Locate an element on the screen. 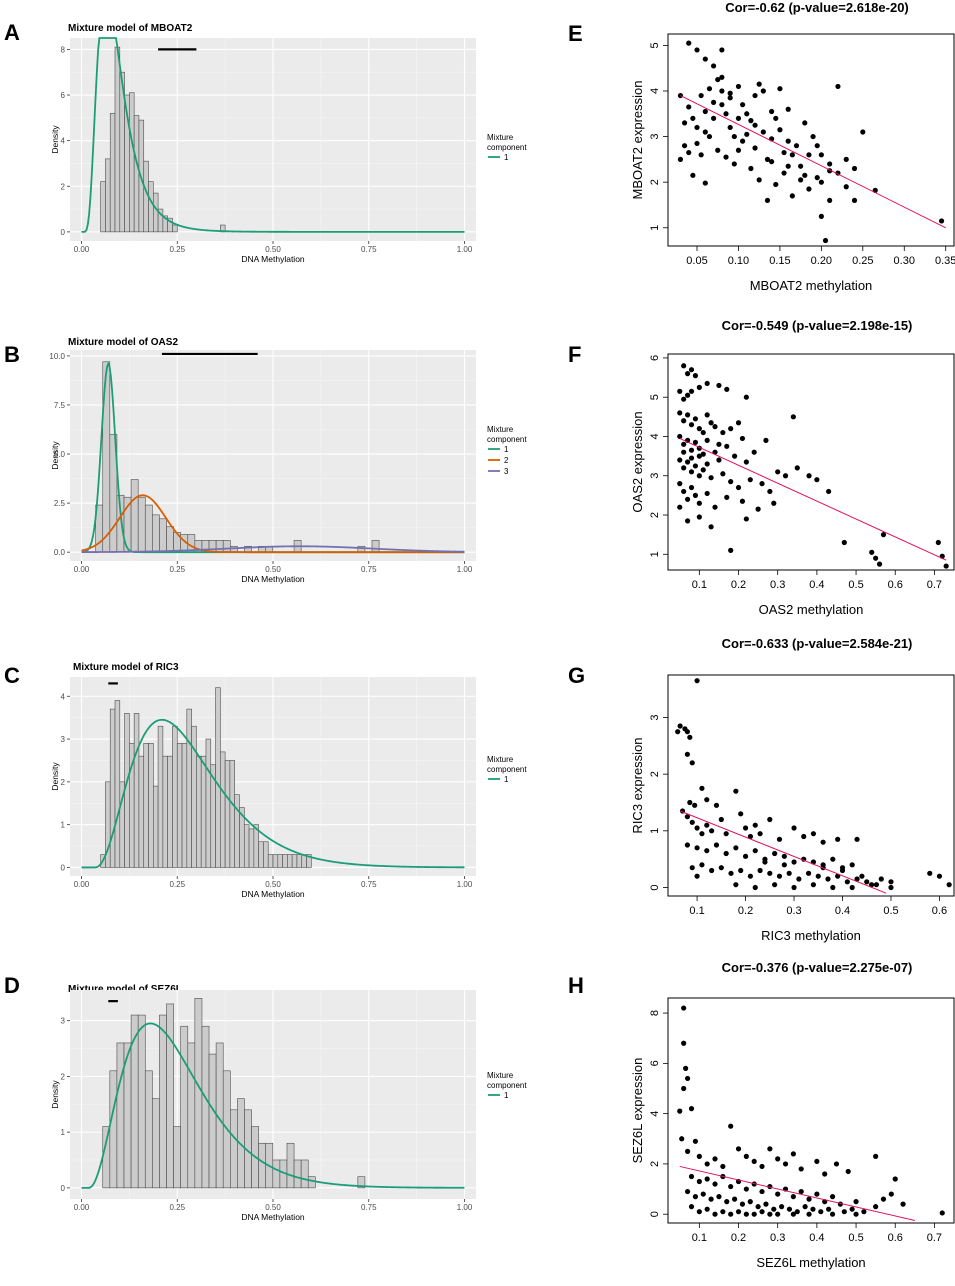 The height and width of the screenshot is (1286, 955). y-axis-title: Density is located at coordinates (55, 776).